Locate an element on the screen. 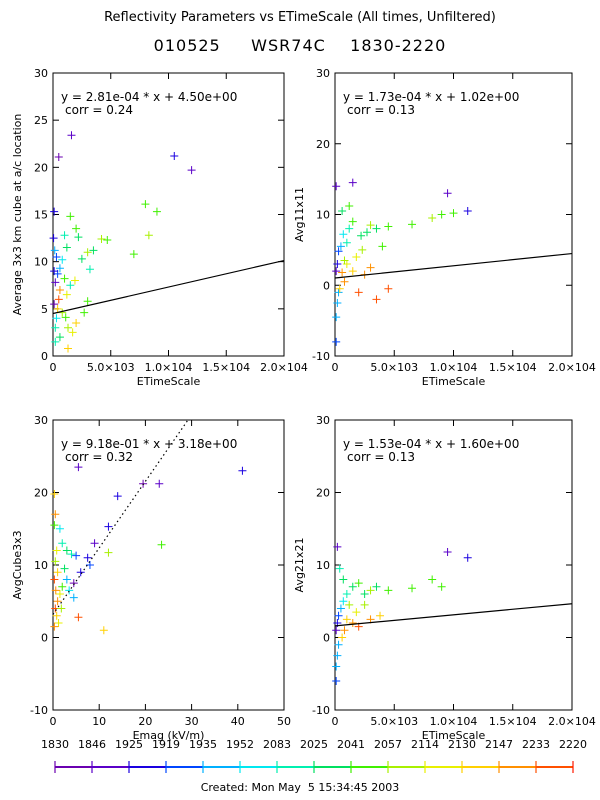  x-tick-label: 2.0×104 is located at coordinates (284, 367).